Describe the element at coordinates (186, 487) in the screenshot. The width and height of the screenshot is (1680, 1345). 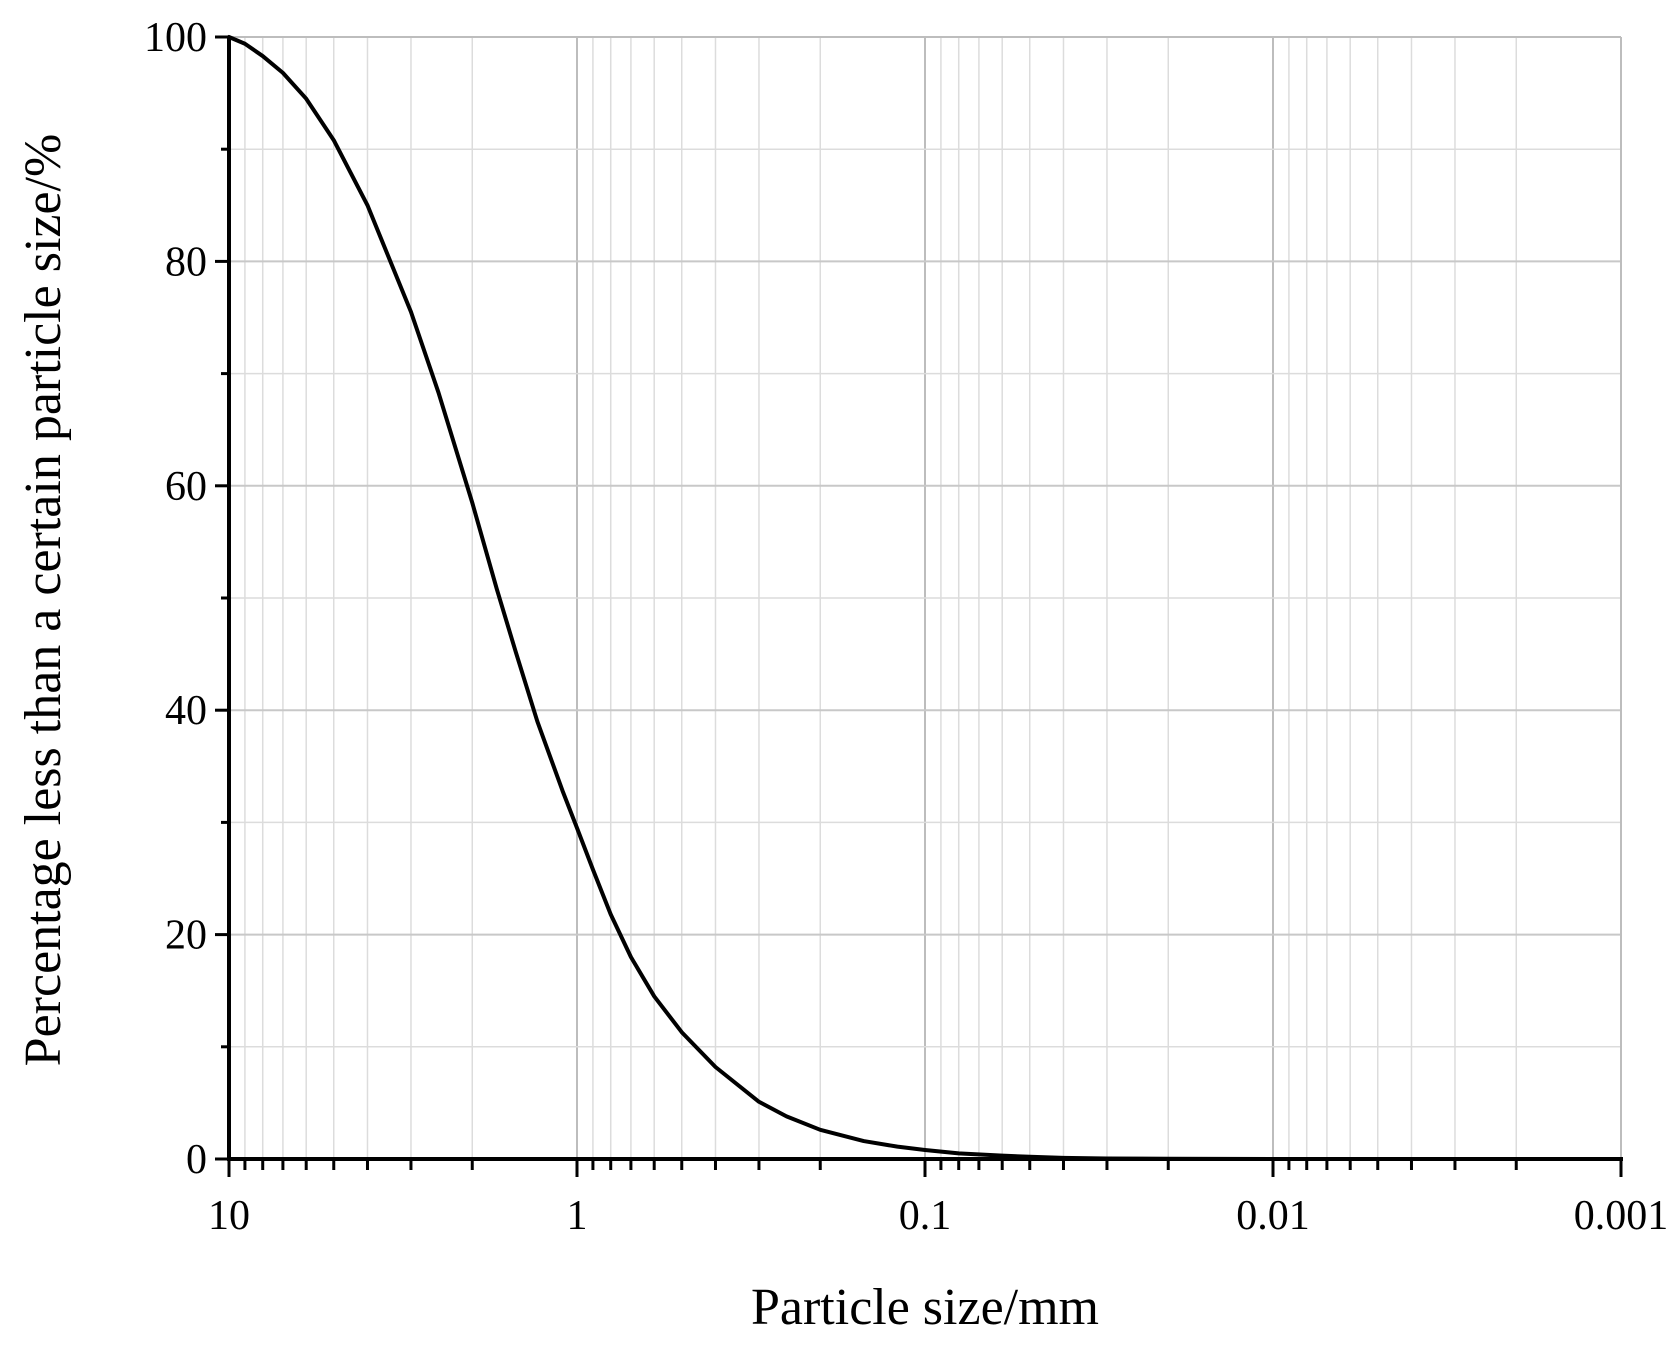
I see `y-tick-label: 60` at that location.